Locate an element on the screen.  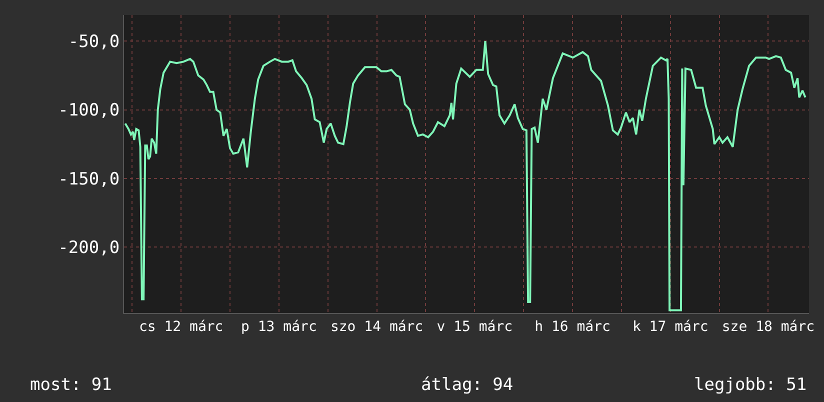
text: most: 91 is located at coordinates (71, 385).